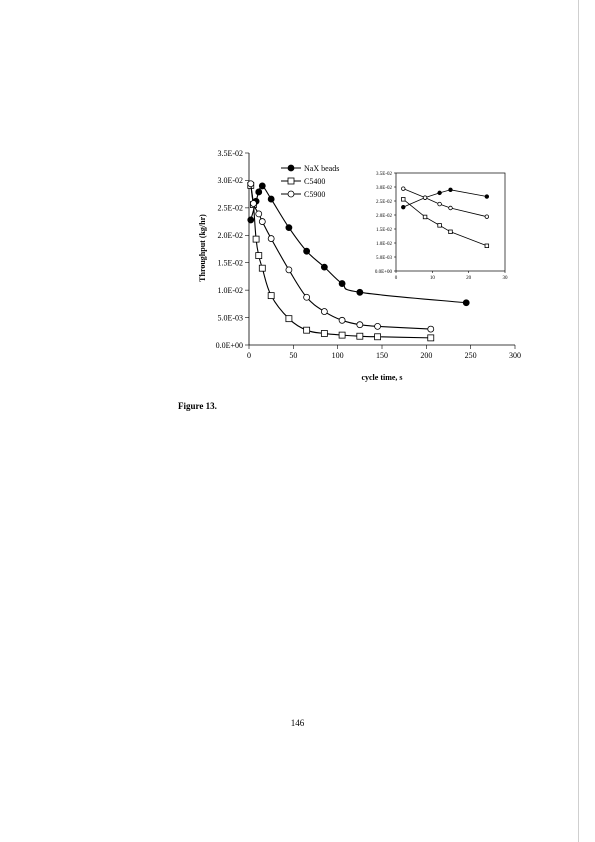 This screenshot has height=842, width=595. What do you see at coordinates (229, 345) in the screenshot?
I see `y-tick-label: 0.0E+00` at bounding box center [229, 345].